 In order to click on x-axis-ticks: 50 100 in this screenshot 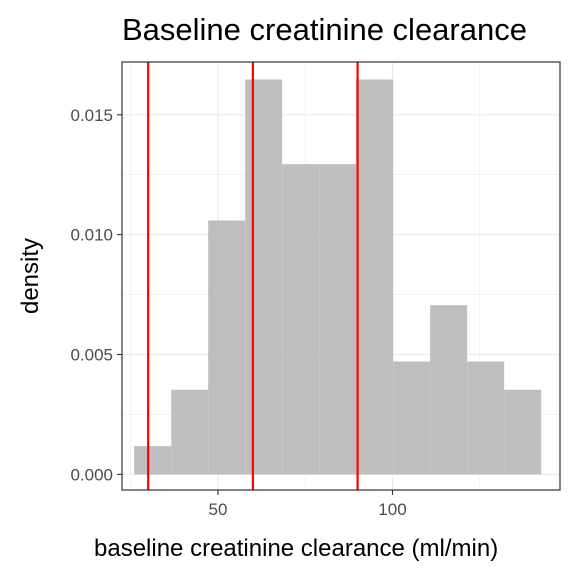, I will do `click(308, 504)`.